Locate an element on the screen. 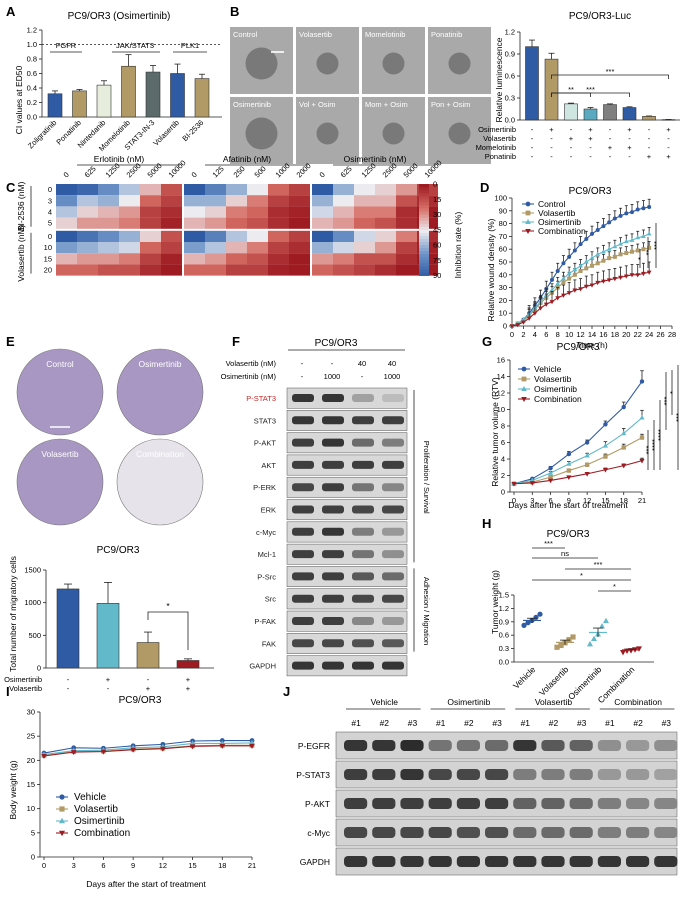 The height and width of the screenshot is (905, 685). y-axis-label: Body weight (g) is located at coordinates (13, 789).